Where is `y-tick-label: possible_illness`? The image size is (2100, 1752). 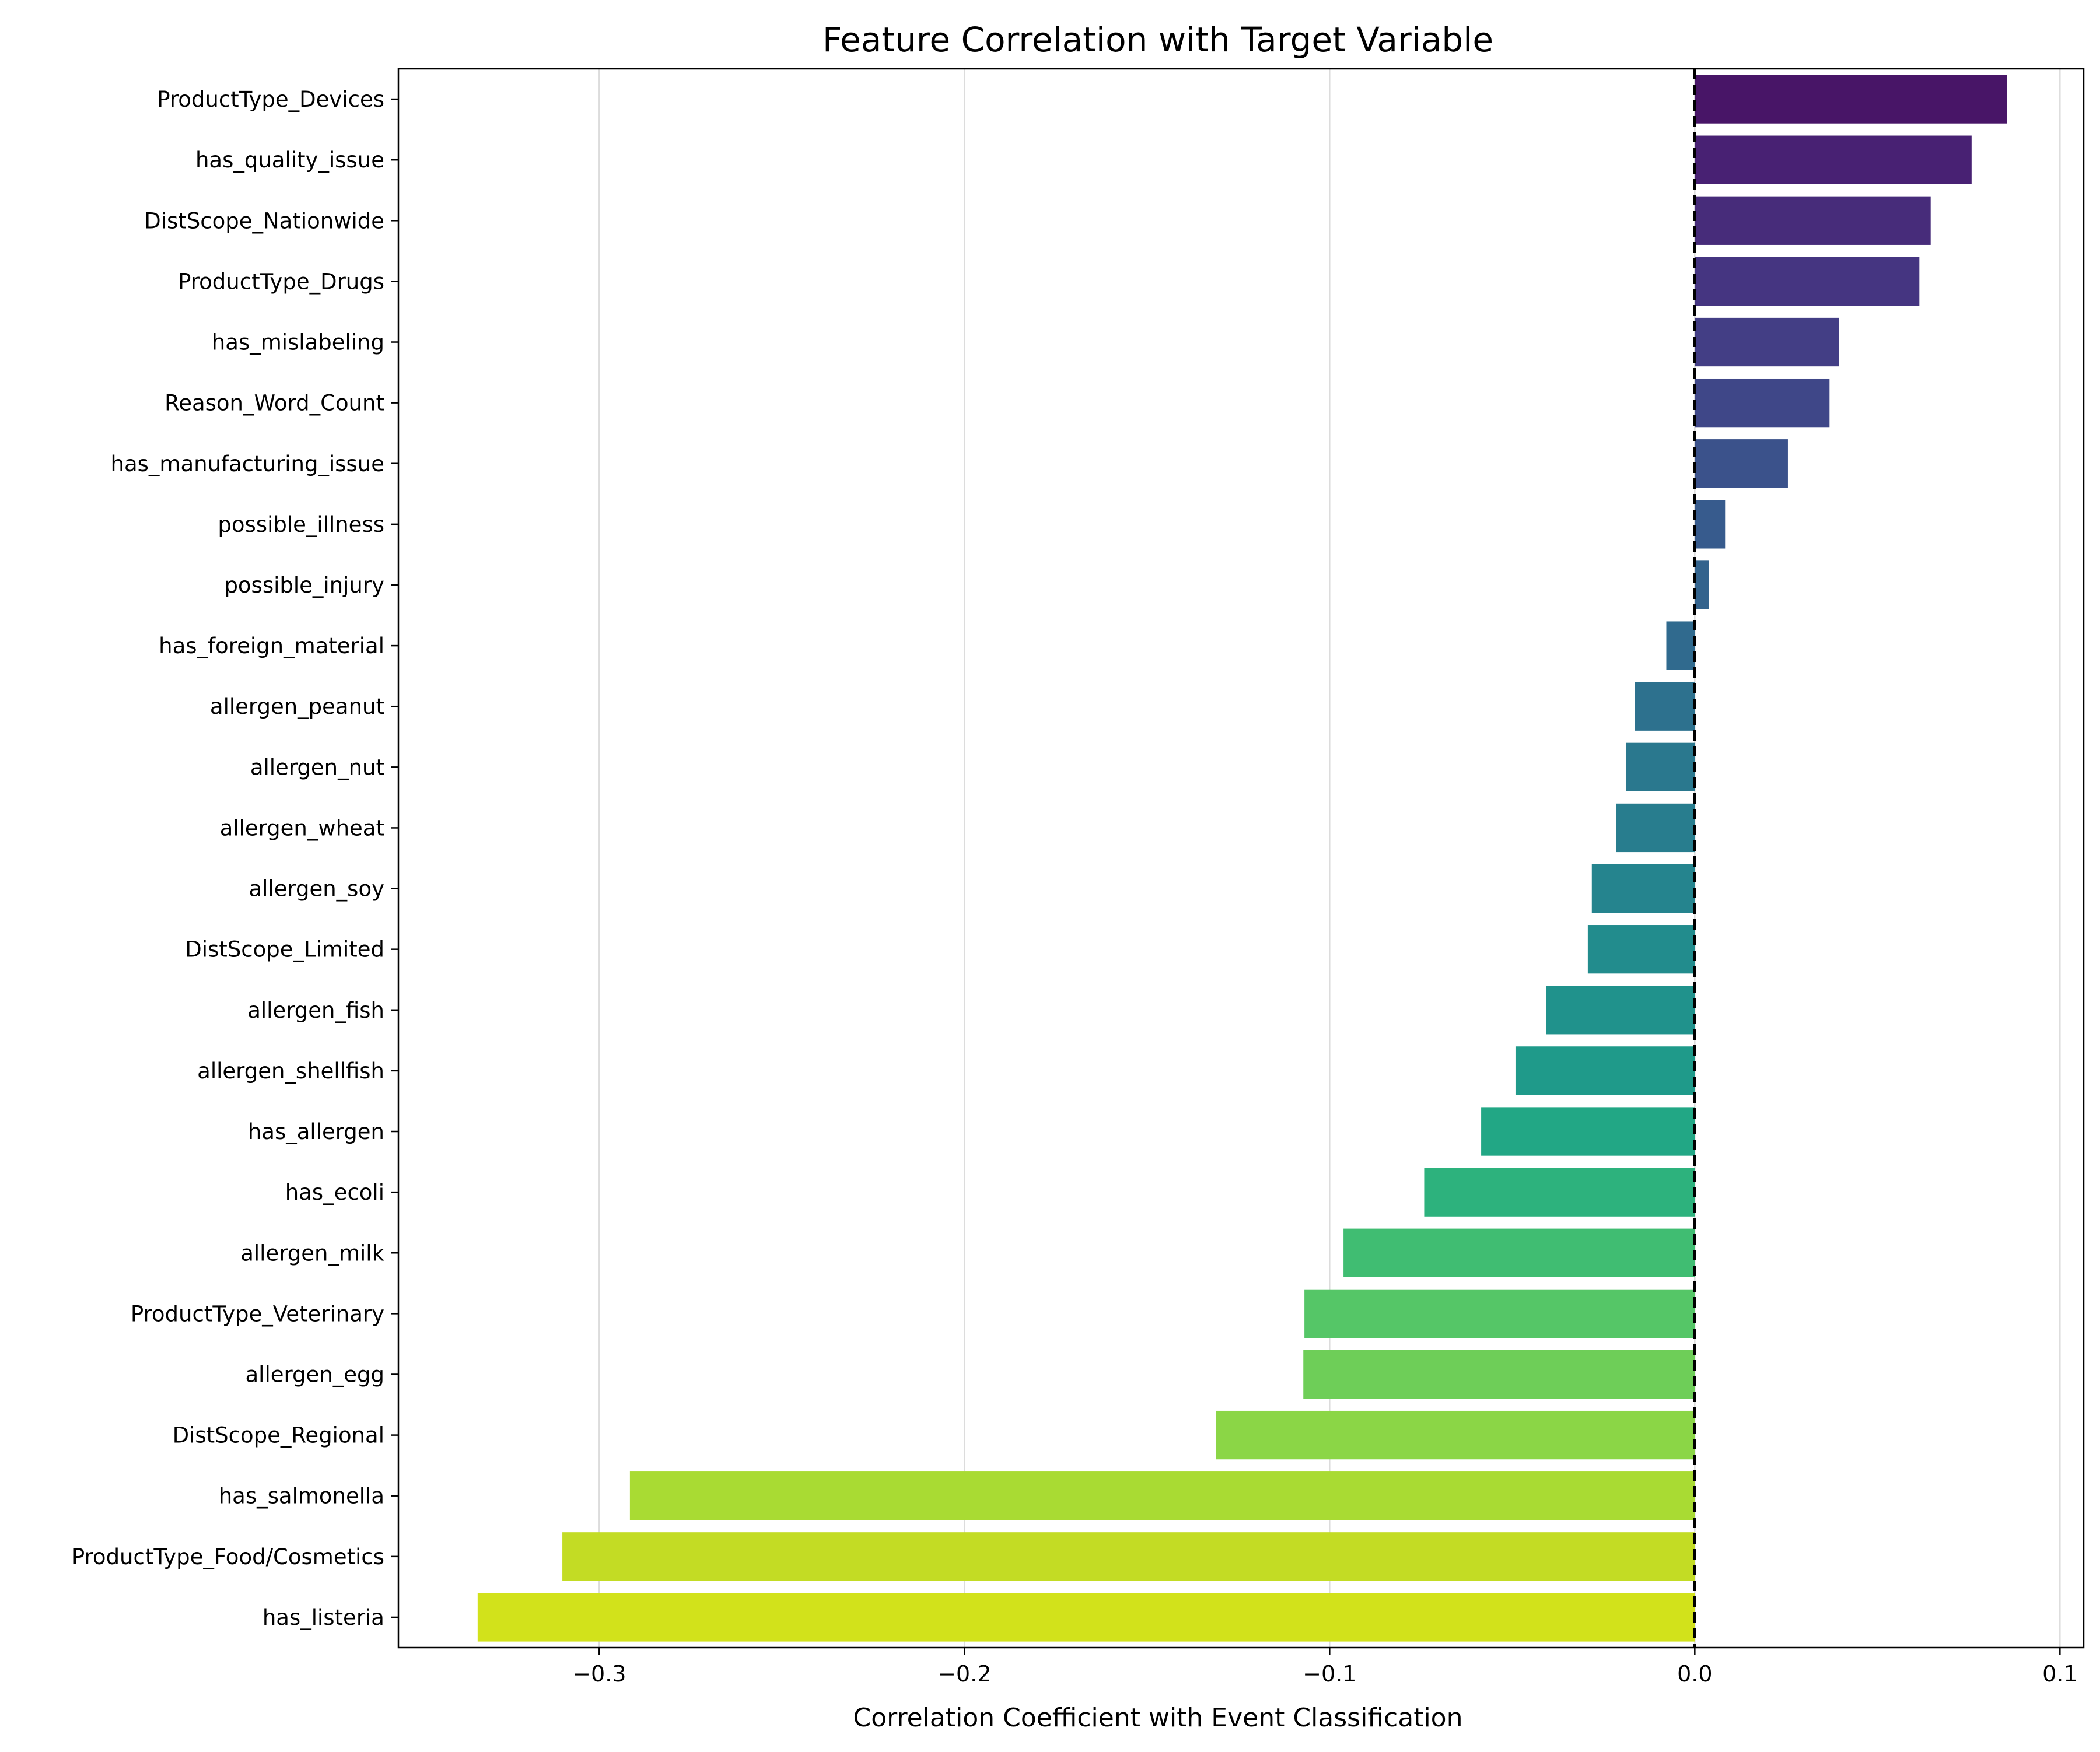
y-tick-label: possible_illness is located at coordinates (301, 524).